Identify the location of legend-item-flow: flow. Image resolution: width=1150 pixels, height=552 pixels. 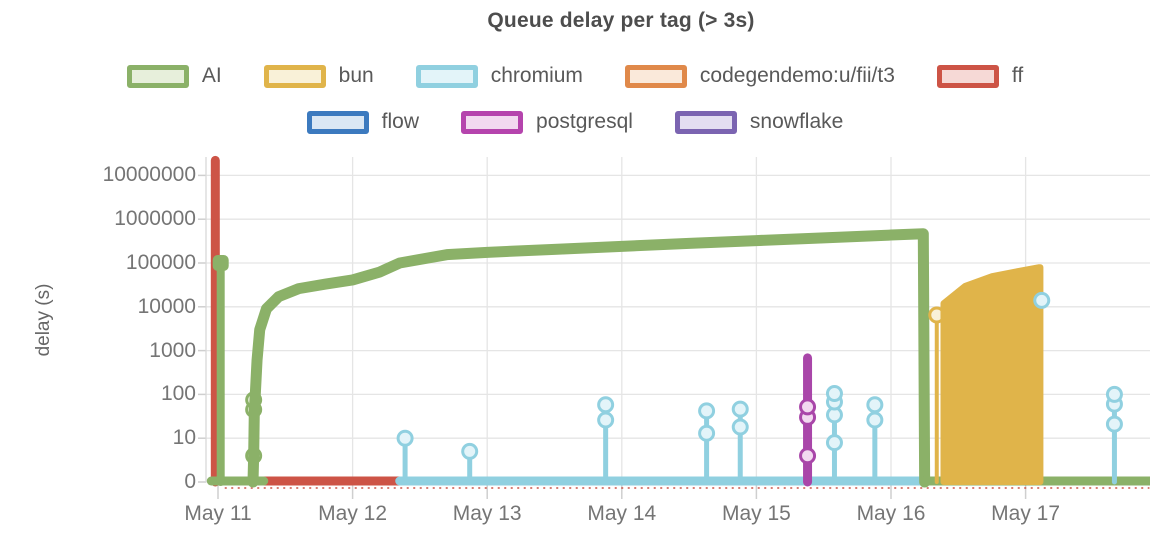
(363, 122).